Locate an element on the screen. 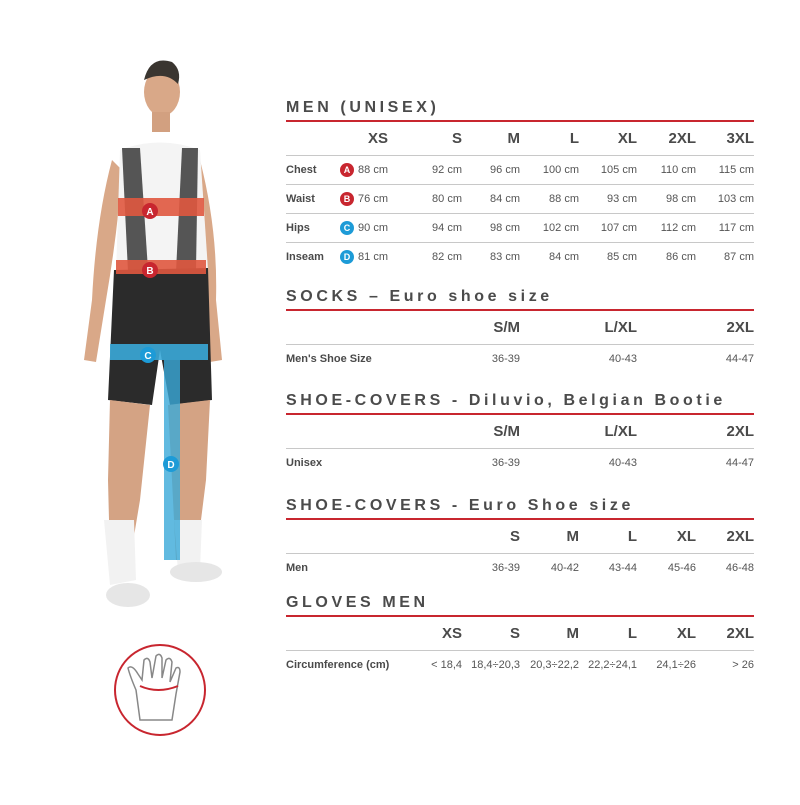 Image resolution: width=800 pixels, height=805 pixels. marker-d: D is located at coordinates (171, 464).